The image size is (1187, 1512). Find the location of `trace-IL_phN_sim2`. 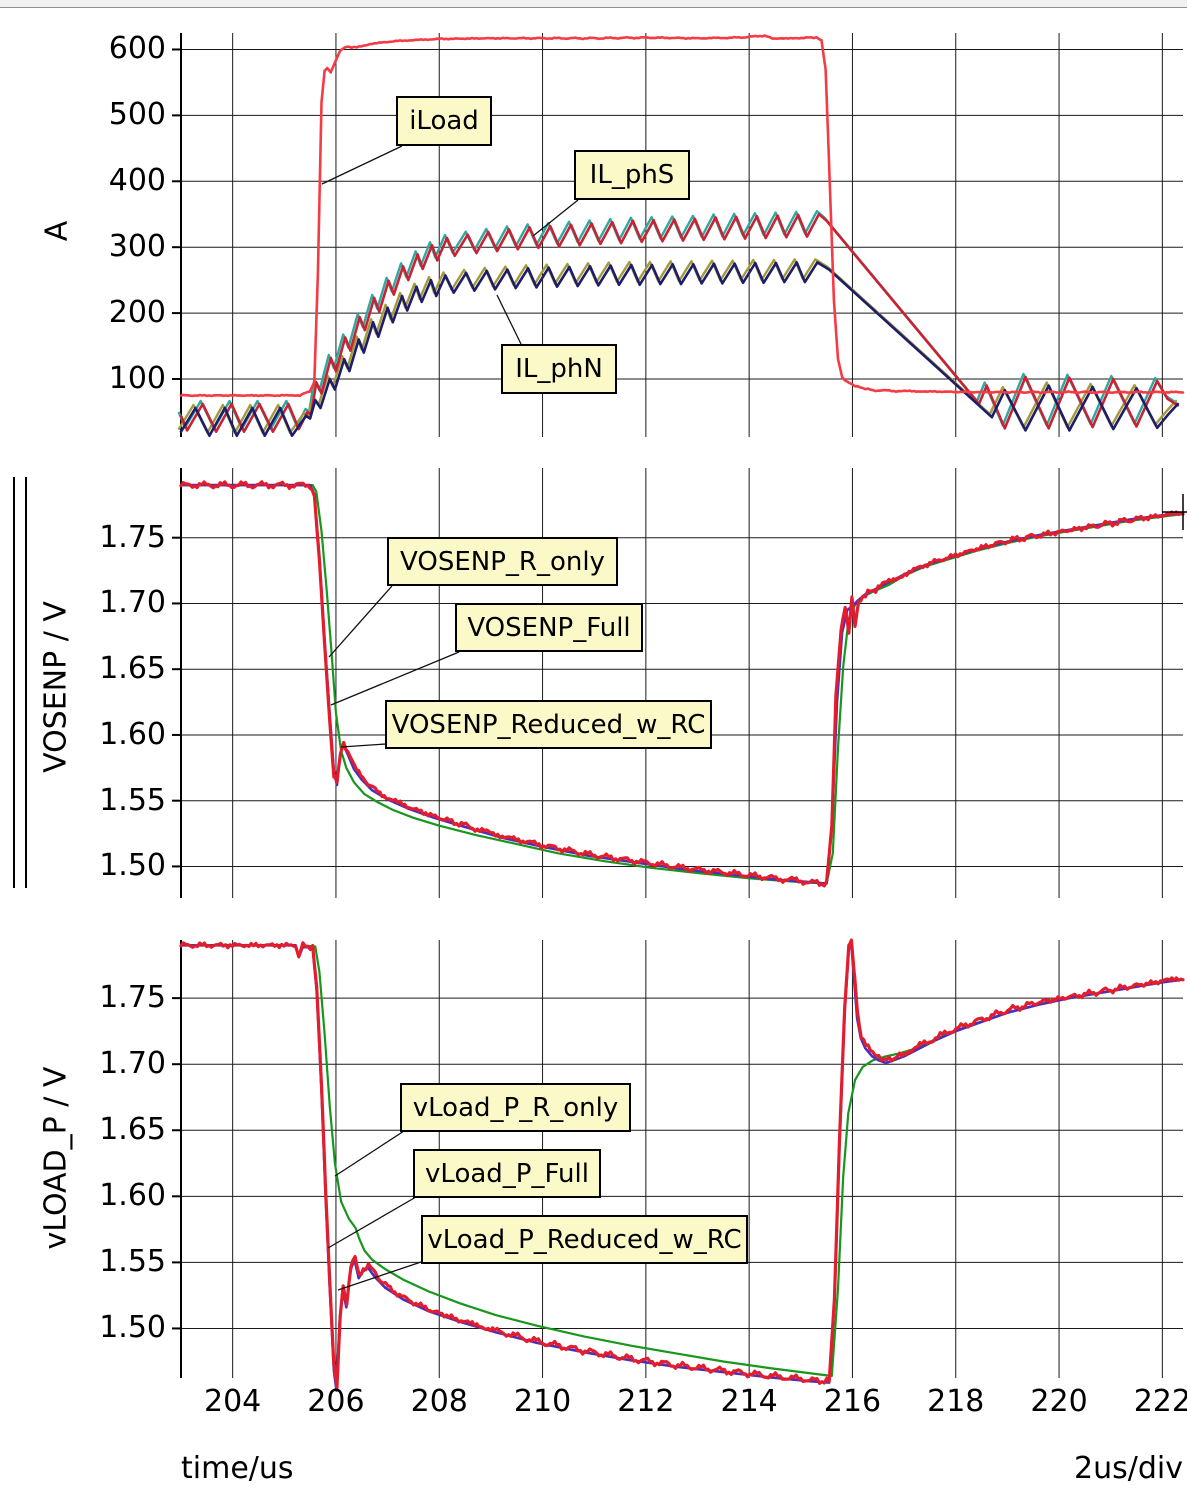

trace-IL_phN_sim2 is located at coordinates (677, 346).